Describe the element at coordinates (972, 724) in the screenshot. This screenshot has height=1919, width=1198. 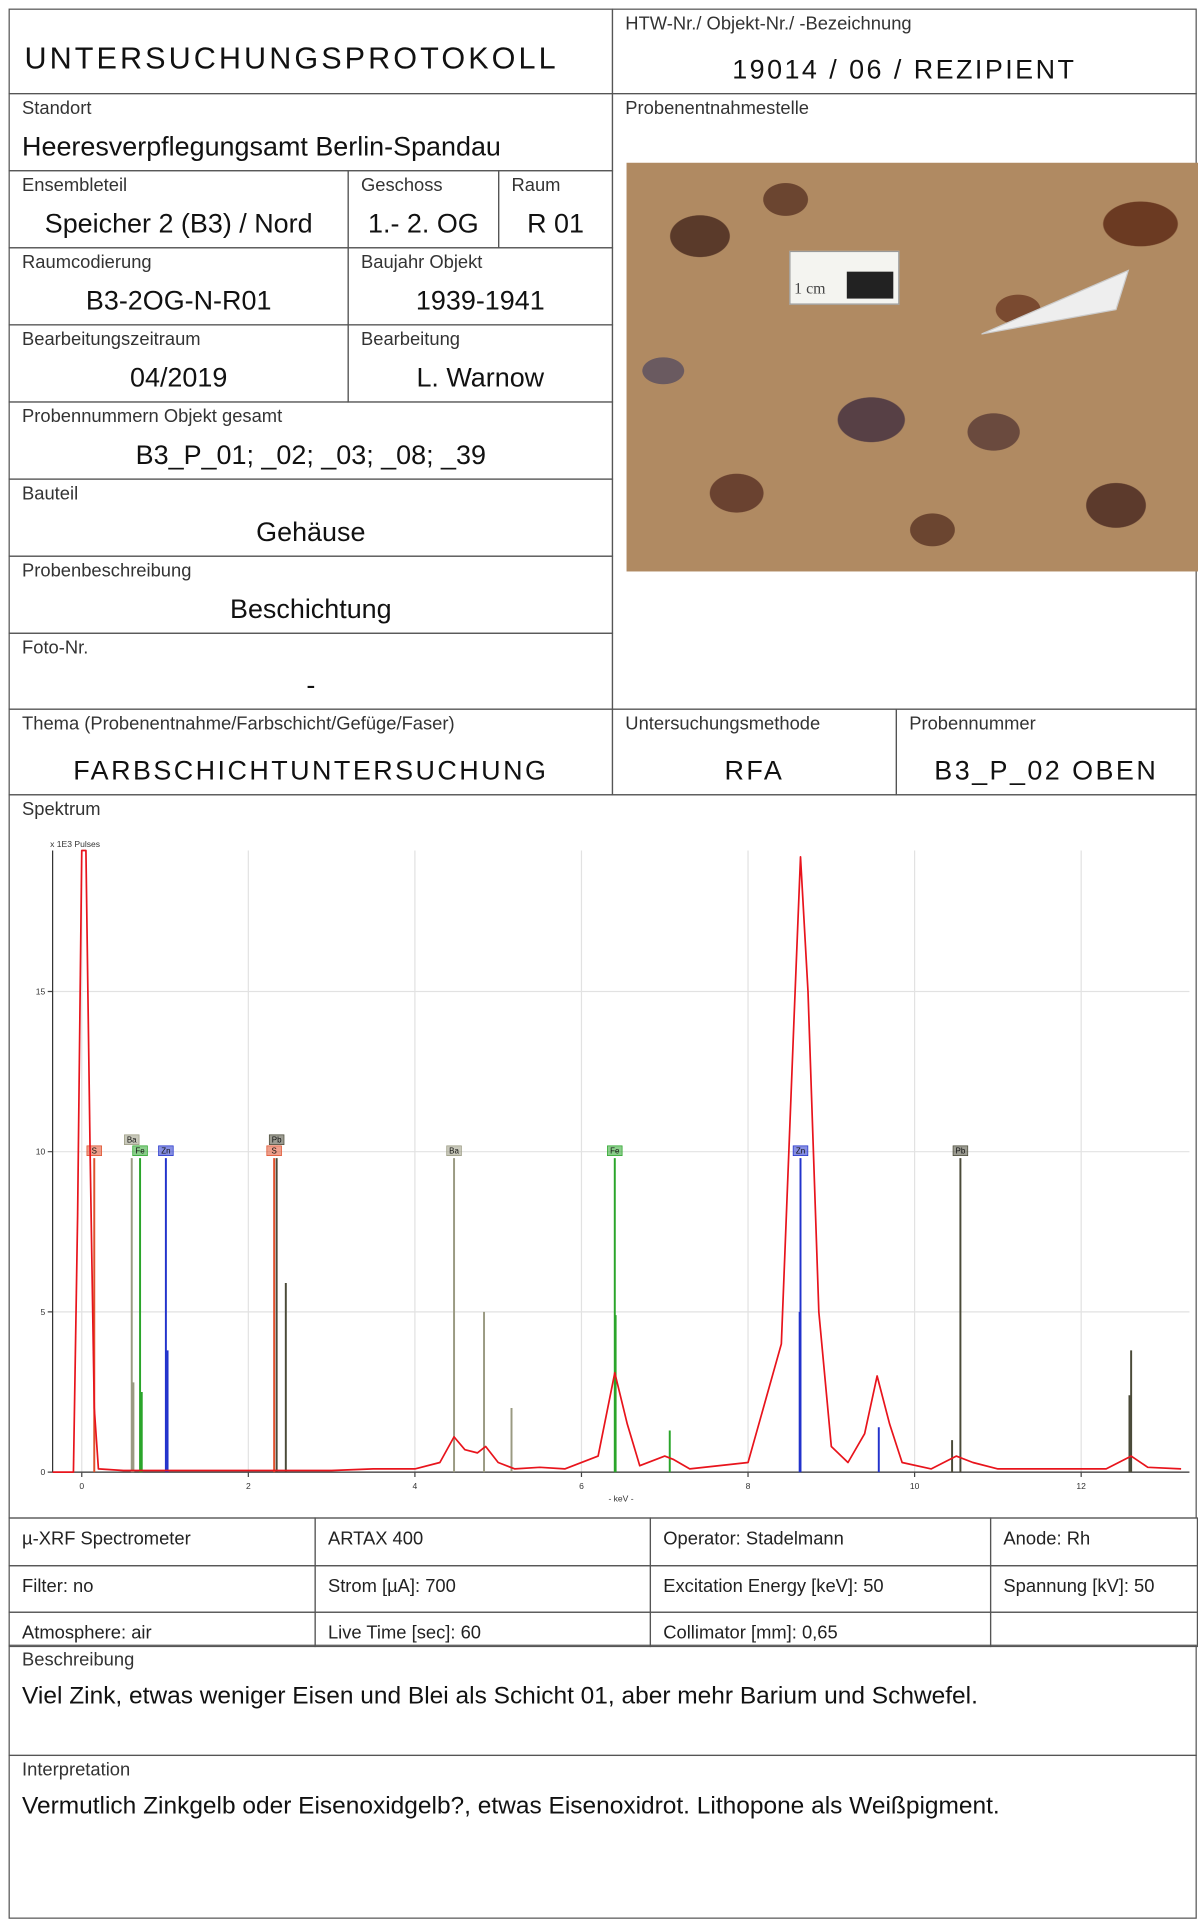
I see `field-label: Probennummer` at that location.